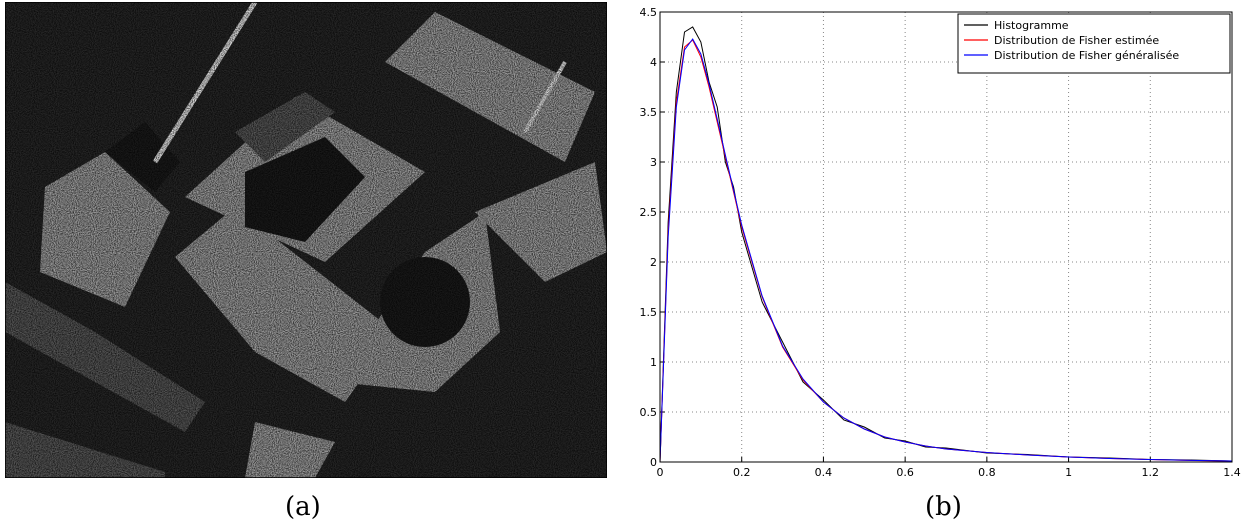 The image size is (1251, 532). What do you see at coordinates (824, 472) in the screenshot?
I see `x-tick-label: 0.4` at bounding box center [824, 472].